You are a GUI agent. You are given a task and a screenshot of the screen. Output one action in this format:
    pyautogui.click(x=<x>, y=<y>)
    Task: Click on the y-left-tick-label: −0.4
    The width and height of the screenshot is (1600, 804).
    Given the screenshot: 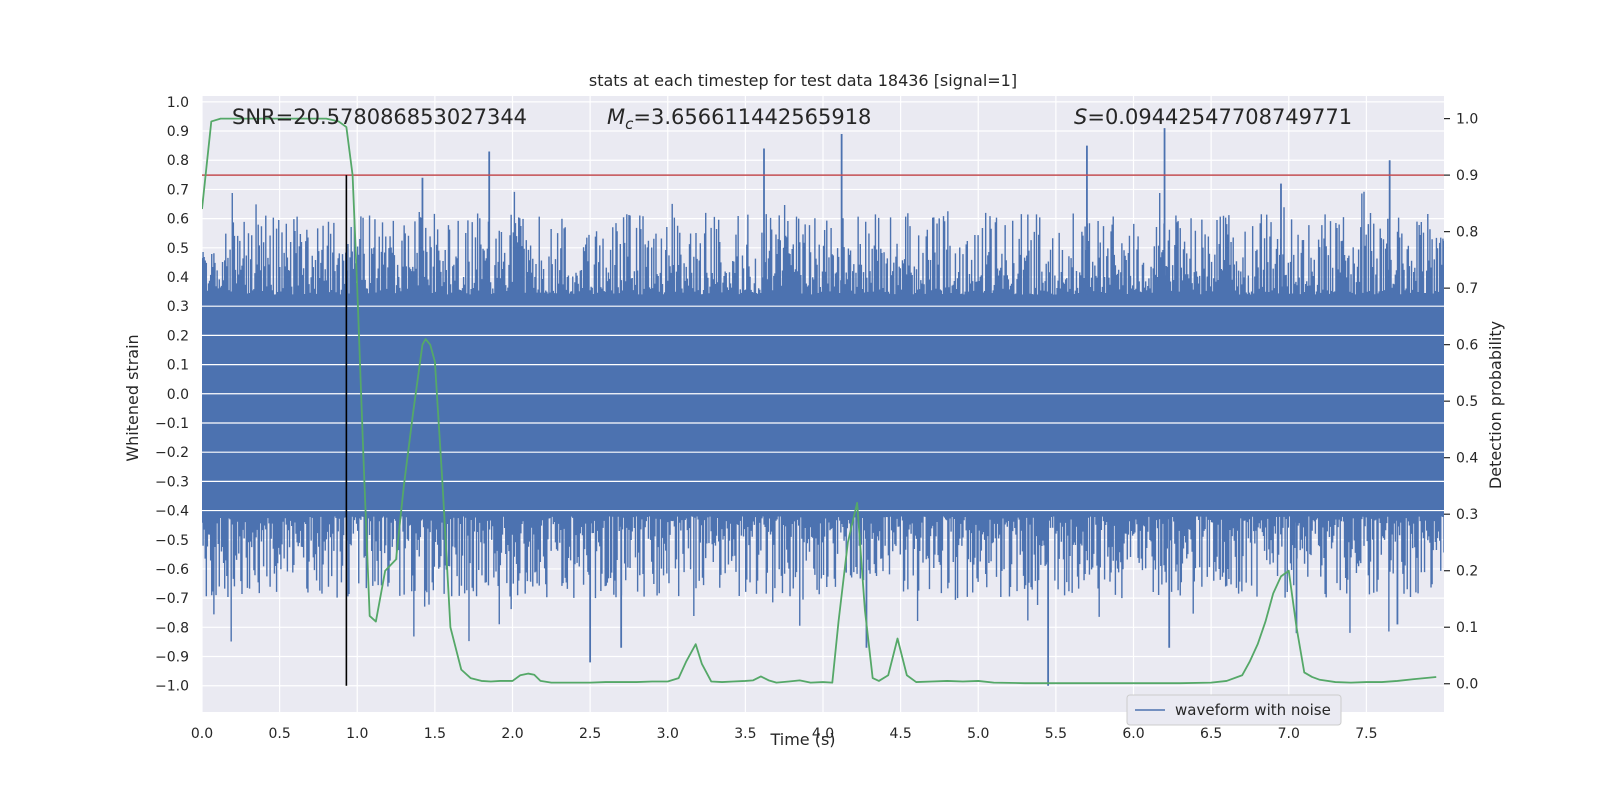 What is the action you would take?
    pyautogui.click(x=172, y=512)
    